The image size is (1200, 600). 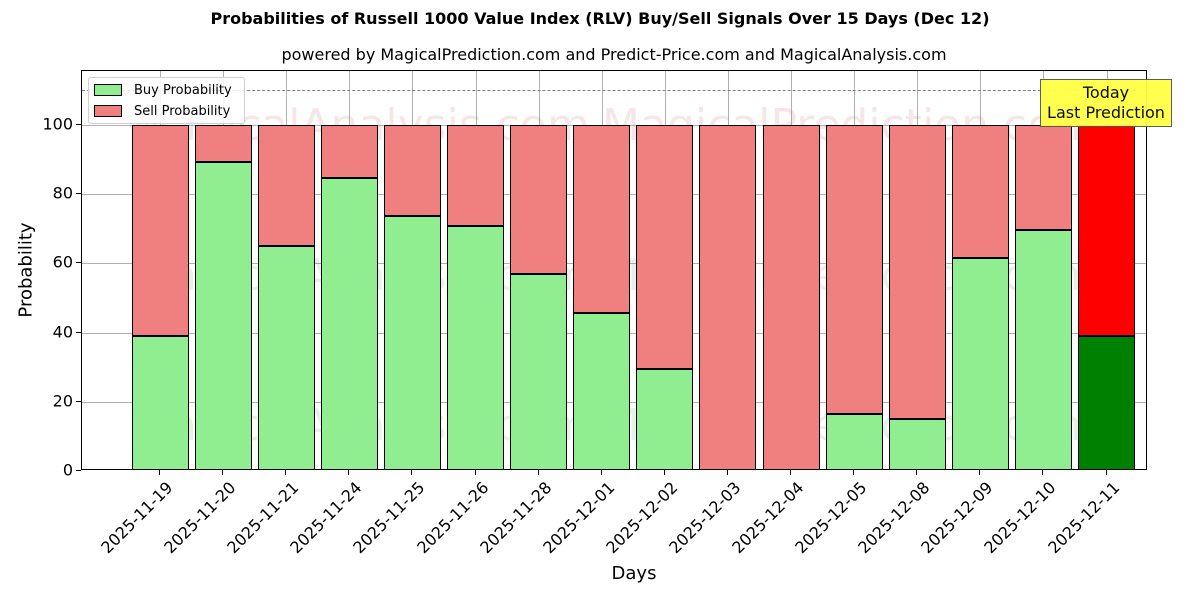 I want to click on y-tick-label: 100, so click(x=57, y=124).